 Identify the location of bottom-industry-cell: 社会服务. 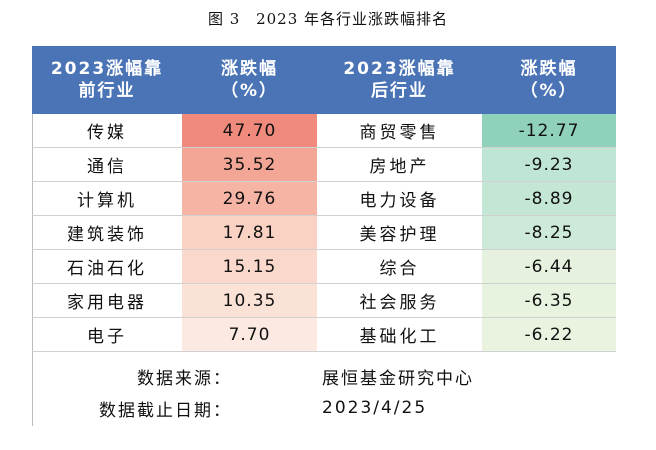
(399, 300).